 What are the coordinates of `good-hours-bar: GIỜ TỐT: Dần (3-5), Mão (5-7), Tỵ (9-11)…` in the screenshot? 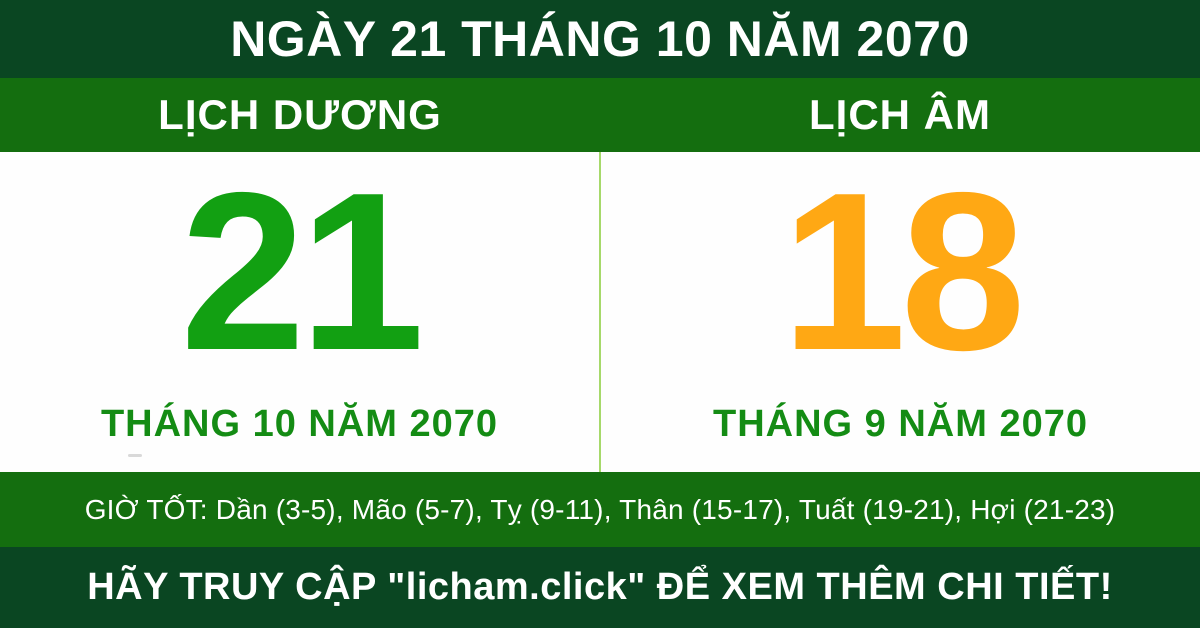 It's located at (600, 509).